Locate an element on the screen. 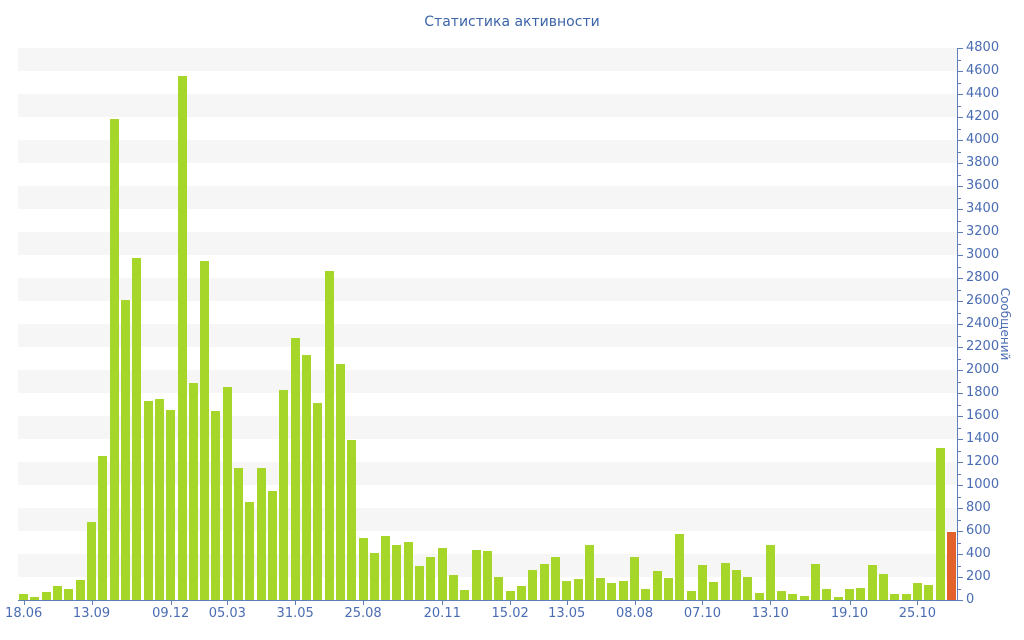 This screenshot has height=640, width=1024. x-tick-label: 08.08 is located at coordinates (634, 613).